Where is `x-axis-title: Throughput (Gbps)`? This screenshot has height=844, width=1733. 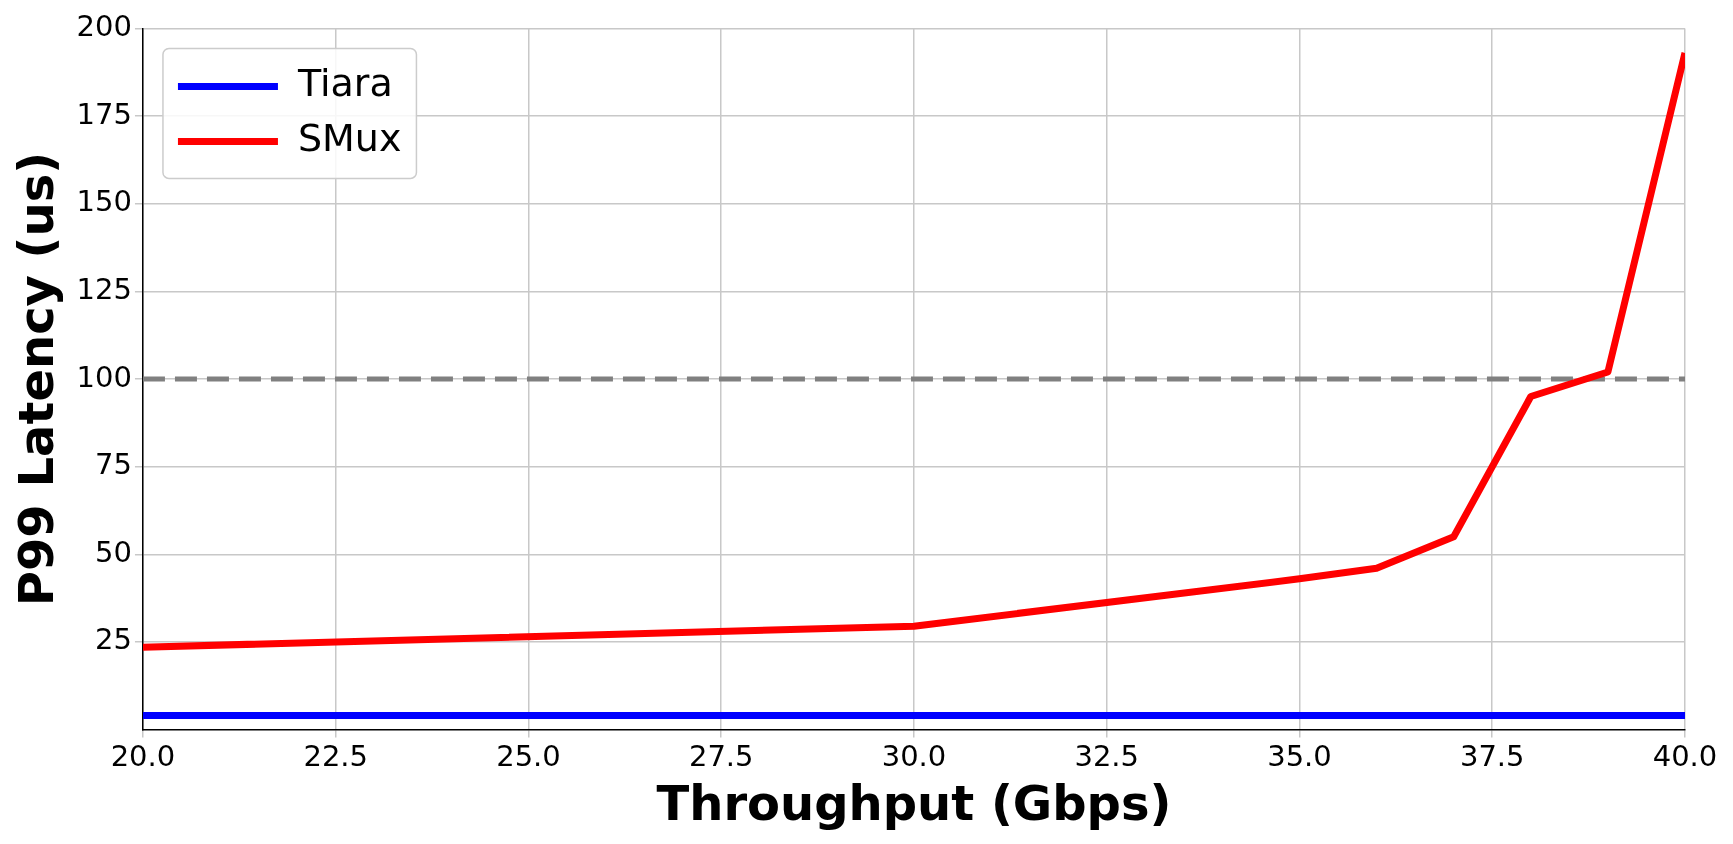 x-axis-title: Throughput (Gbps) is located at coordinates (914, 802).